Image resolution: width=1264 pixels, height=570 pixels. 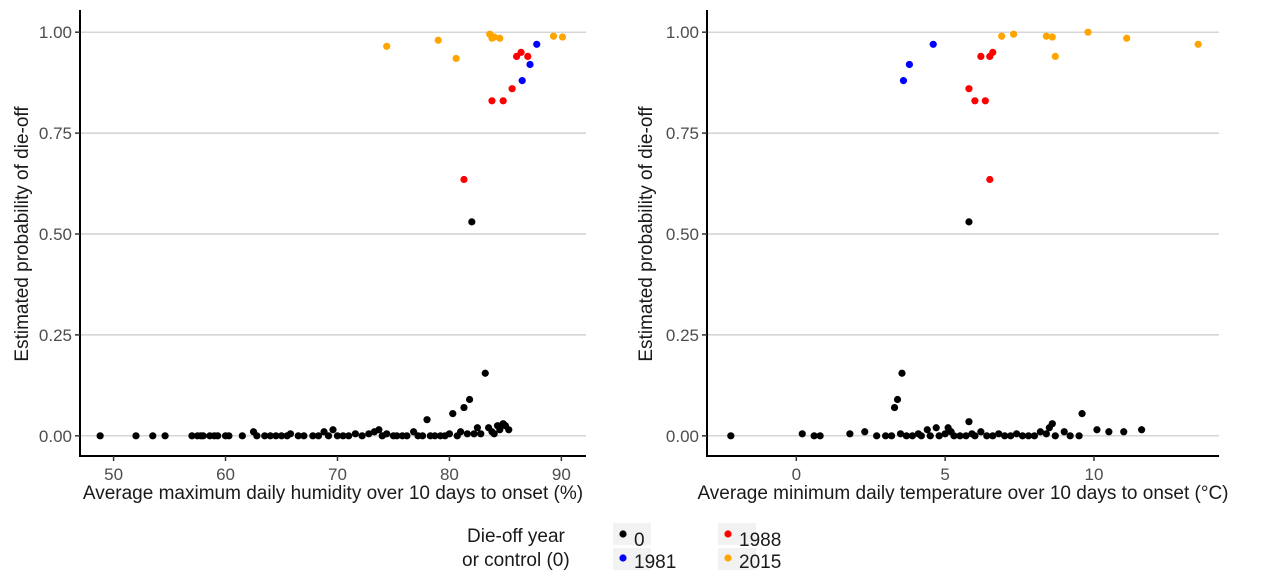 What do you see at coordinates (449, 474) in the screenshot?
I see `left-x-tick-label-3: 80` at bounding box center [449, 474].